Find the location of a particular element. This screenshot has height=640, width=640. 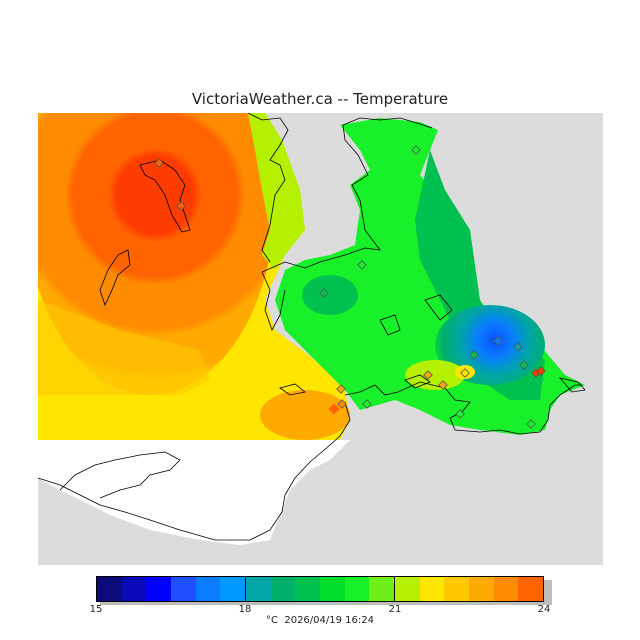

unit-label: °C is located at coordinates (272, 620).